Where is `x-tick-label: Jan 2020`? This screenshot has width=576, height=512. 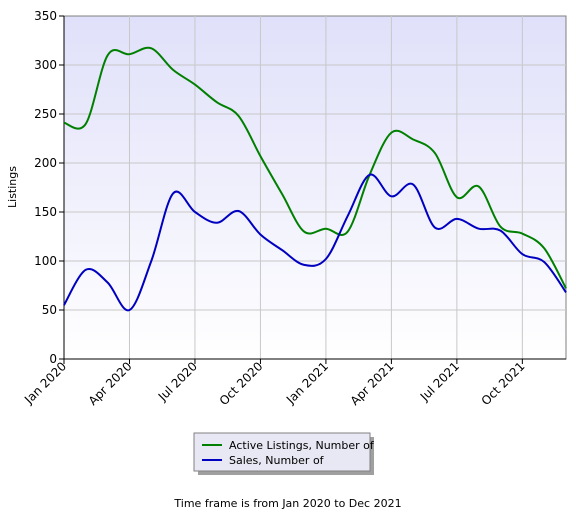
x-tick-label: Jan 2020 is located at coordinates (45, 383).